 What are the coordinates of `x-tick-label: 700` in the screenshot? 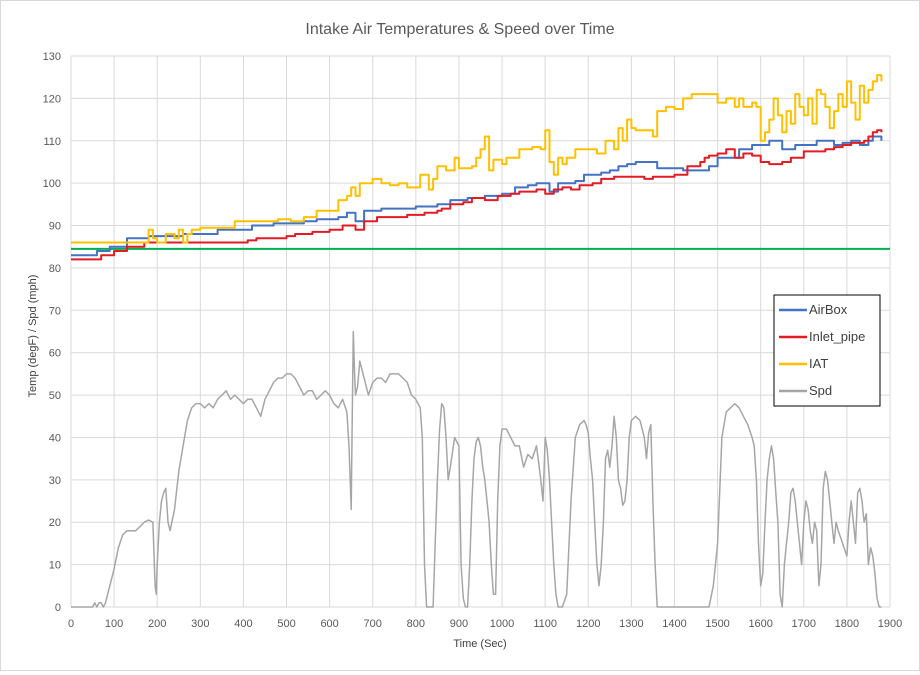 It's located at (373, 624).